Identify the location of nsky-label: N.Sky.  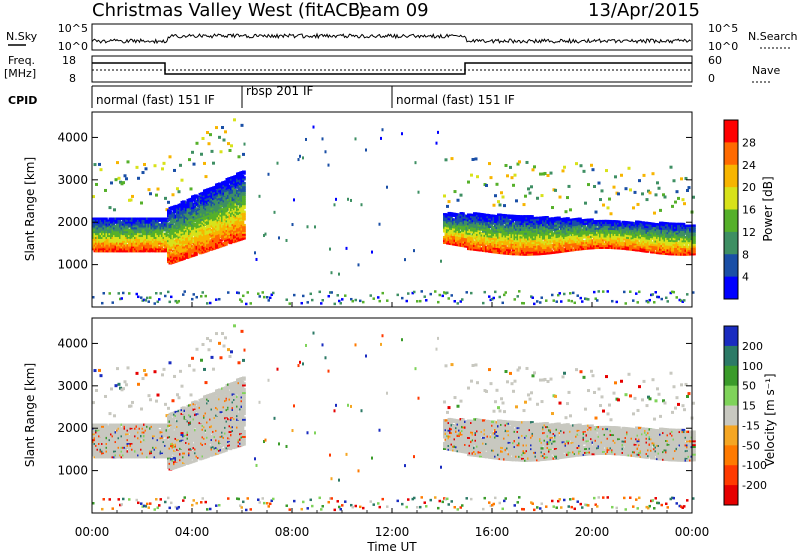
(22, 36).